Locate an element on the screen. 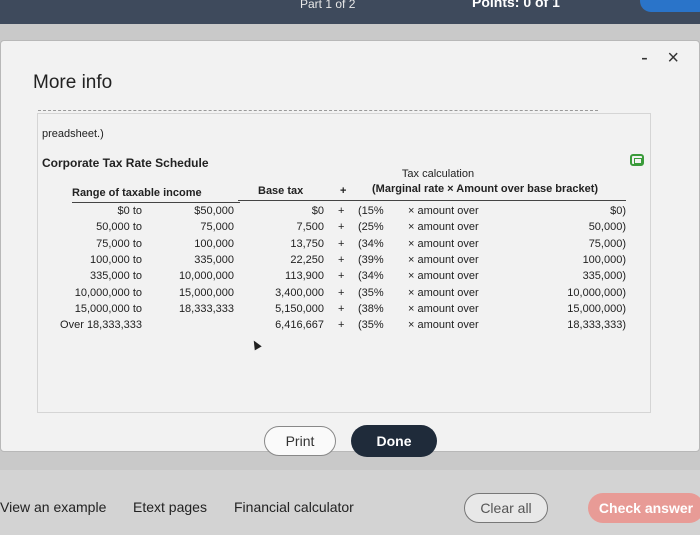  cell-to: $50,000 is located at coordinates (214, 211).